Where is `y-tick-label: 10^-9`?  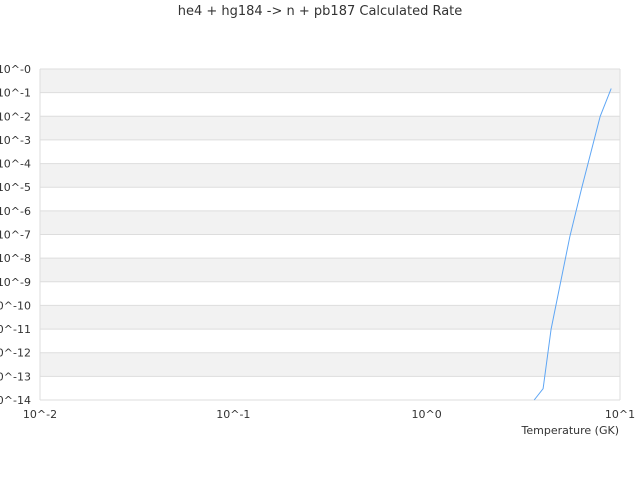 y-tick-label: 10^-9 is located at coordinates (15, 282).